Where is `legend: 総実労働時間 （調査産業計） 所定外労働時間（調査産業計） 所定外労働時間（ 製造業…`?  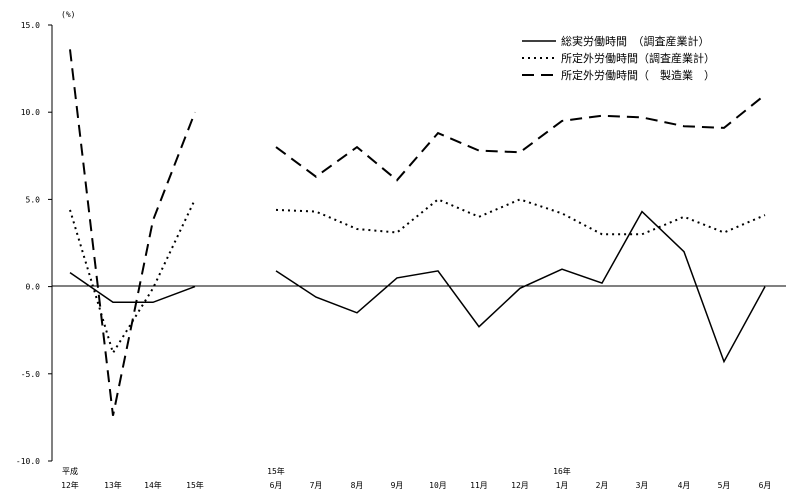 legend: 総実労働時間 （調査産業計） 所定外労働時間（調査産業計） 所定外労働時間（ 製造業… is located at coordinates (618, 58).